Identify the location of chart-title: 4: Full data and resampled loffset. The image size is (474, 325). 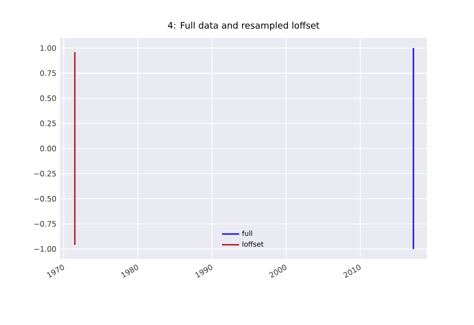
(244, 26).